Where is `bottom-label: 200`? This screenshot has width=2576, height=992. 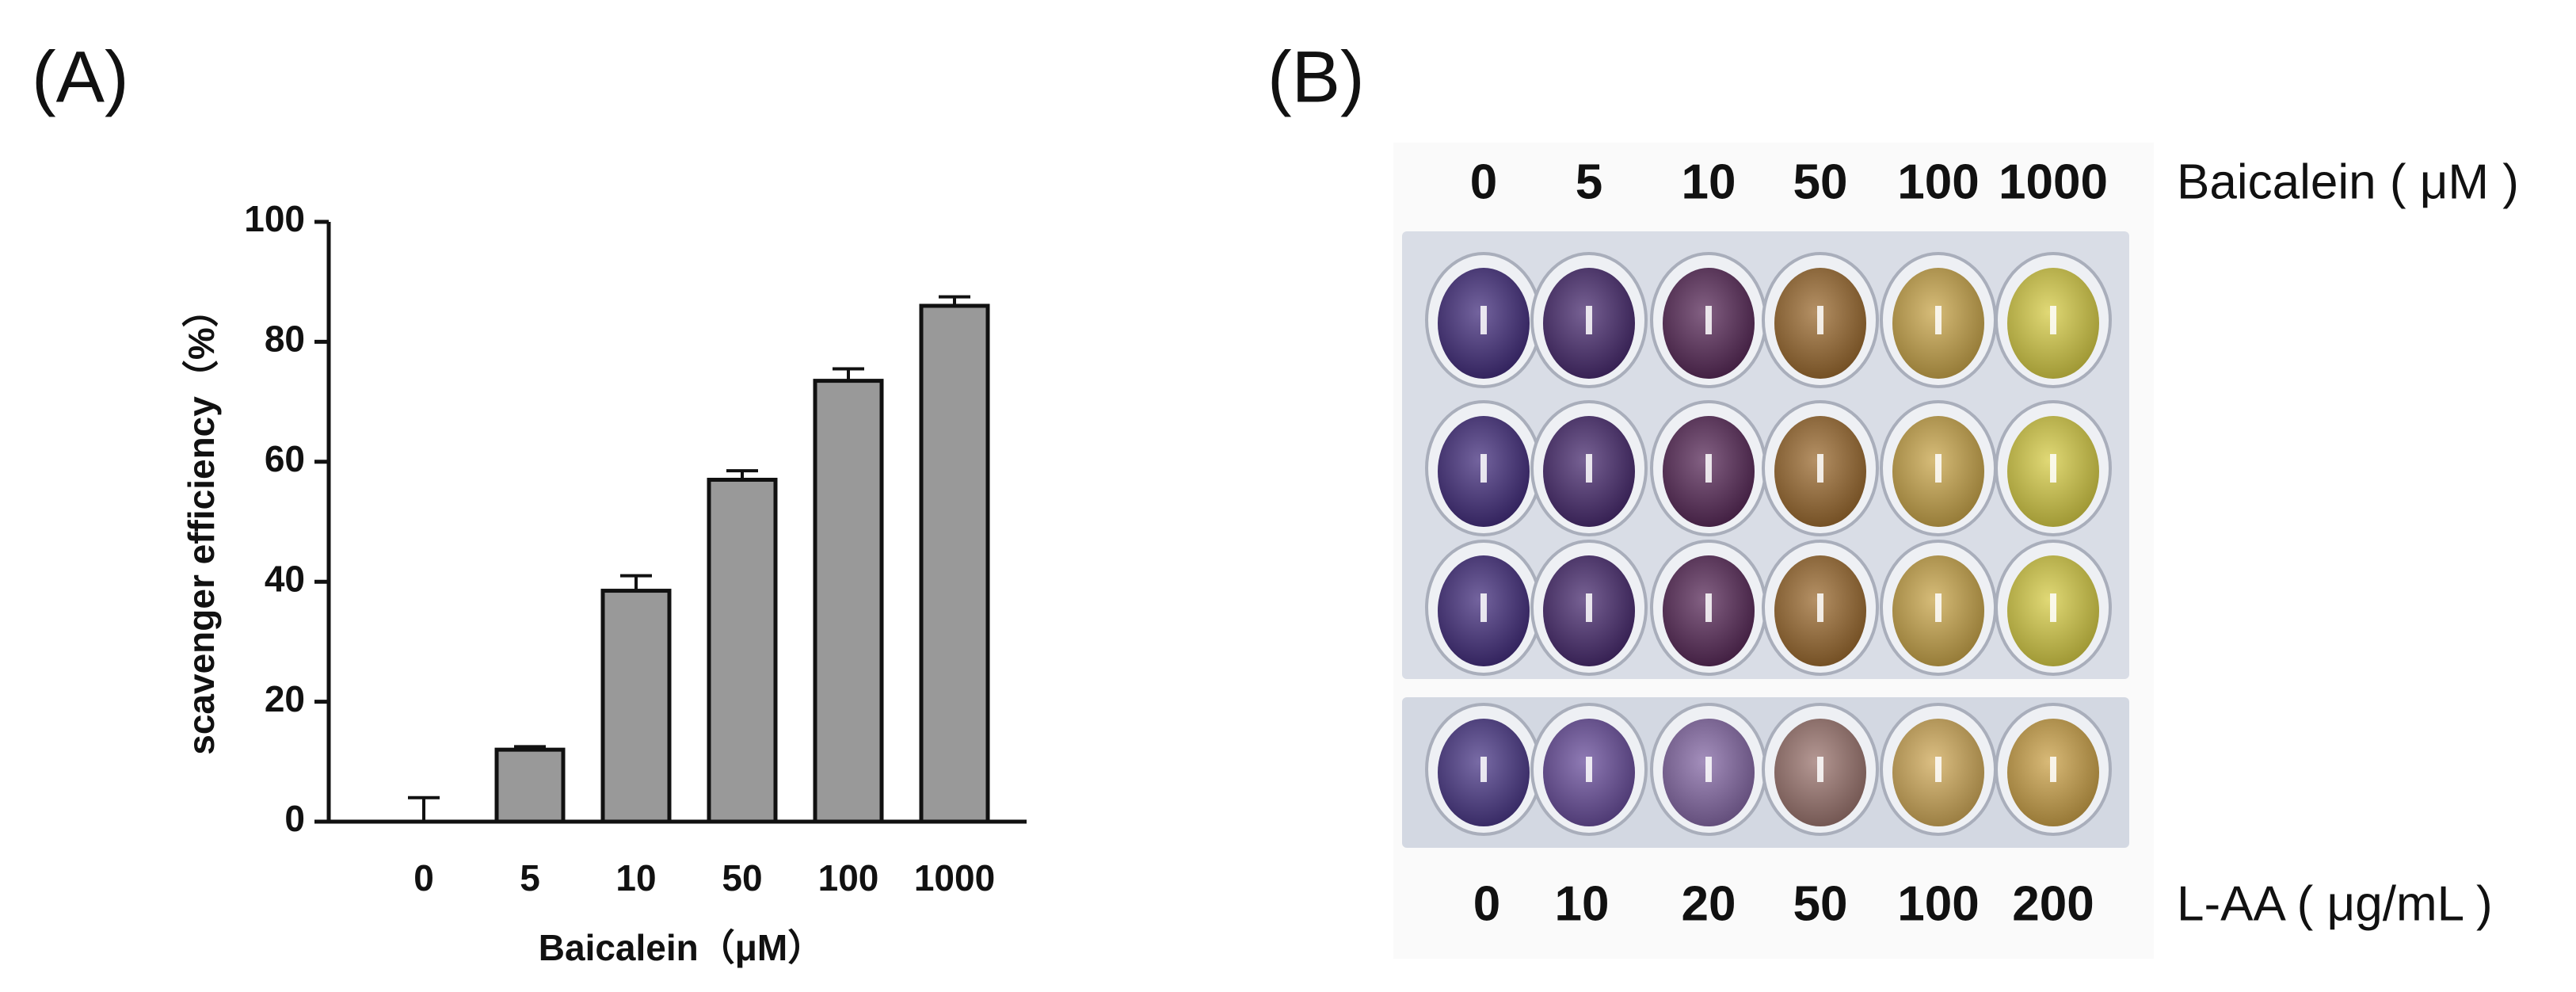 bottom-label: 200 is located at coordinates (2053, 903).